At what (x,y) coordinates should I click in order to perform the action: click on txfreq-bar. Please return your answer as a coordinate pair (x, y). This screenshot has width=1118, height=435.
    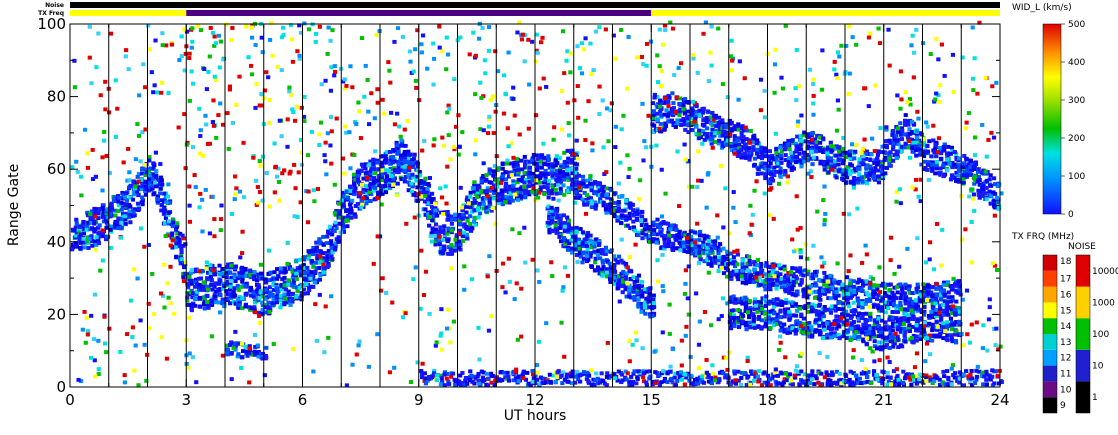
    Looking at the image, I should click on (535, 13).